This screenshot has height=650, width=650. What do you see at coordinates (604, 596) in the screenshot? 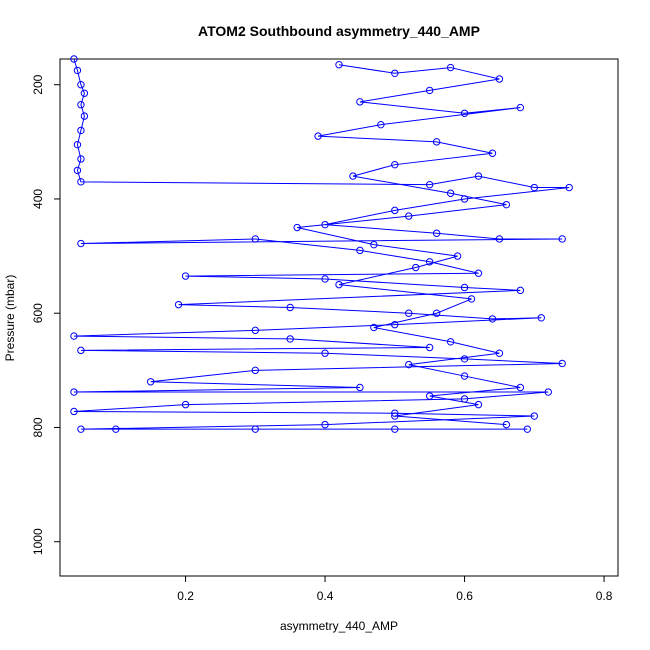
I see `x-tick-label: 0.8` at bounding box center [604, 596].